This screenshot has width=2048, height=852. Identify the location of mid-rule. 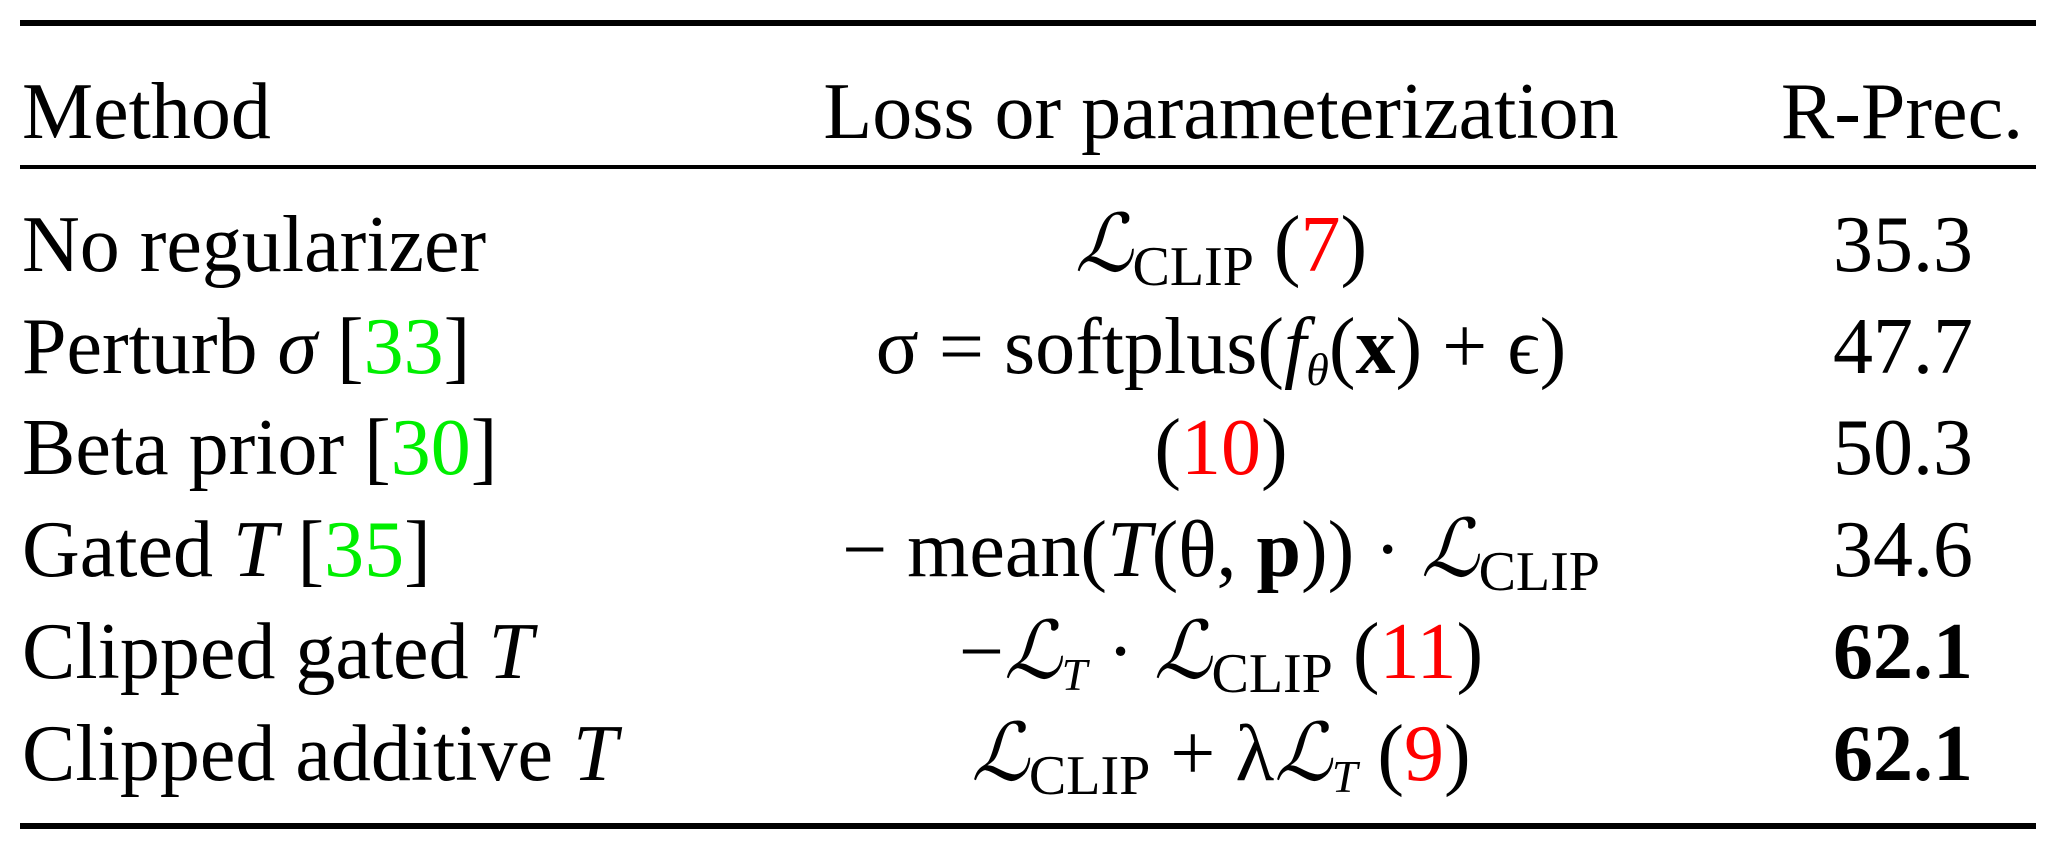
(1028, 167).